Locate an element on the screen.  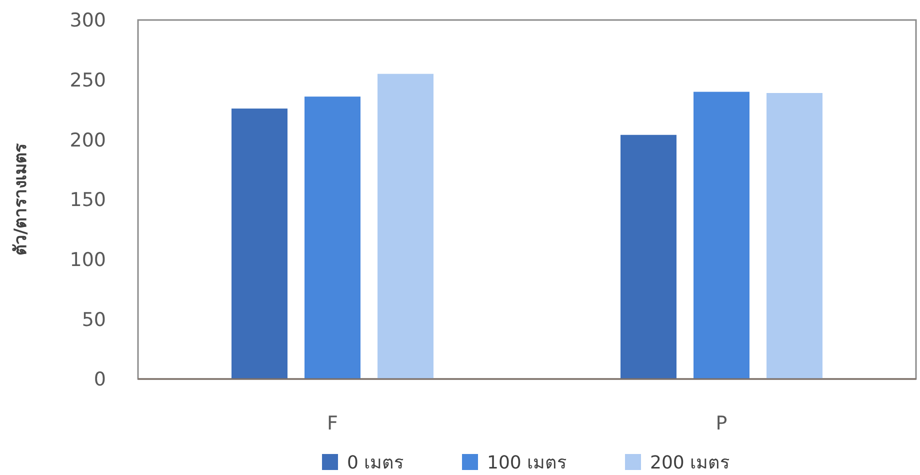
y-tick-label: 300 is located at coordinates (88, 21).